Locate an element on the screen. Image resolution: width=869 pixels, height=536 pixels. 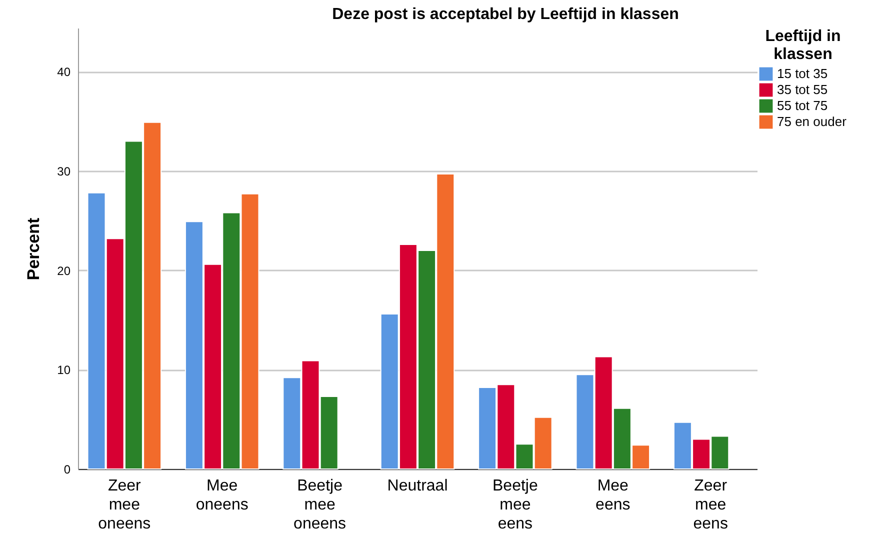
y-tick-label: 20 is located at coordinates (64, 271).